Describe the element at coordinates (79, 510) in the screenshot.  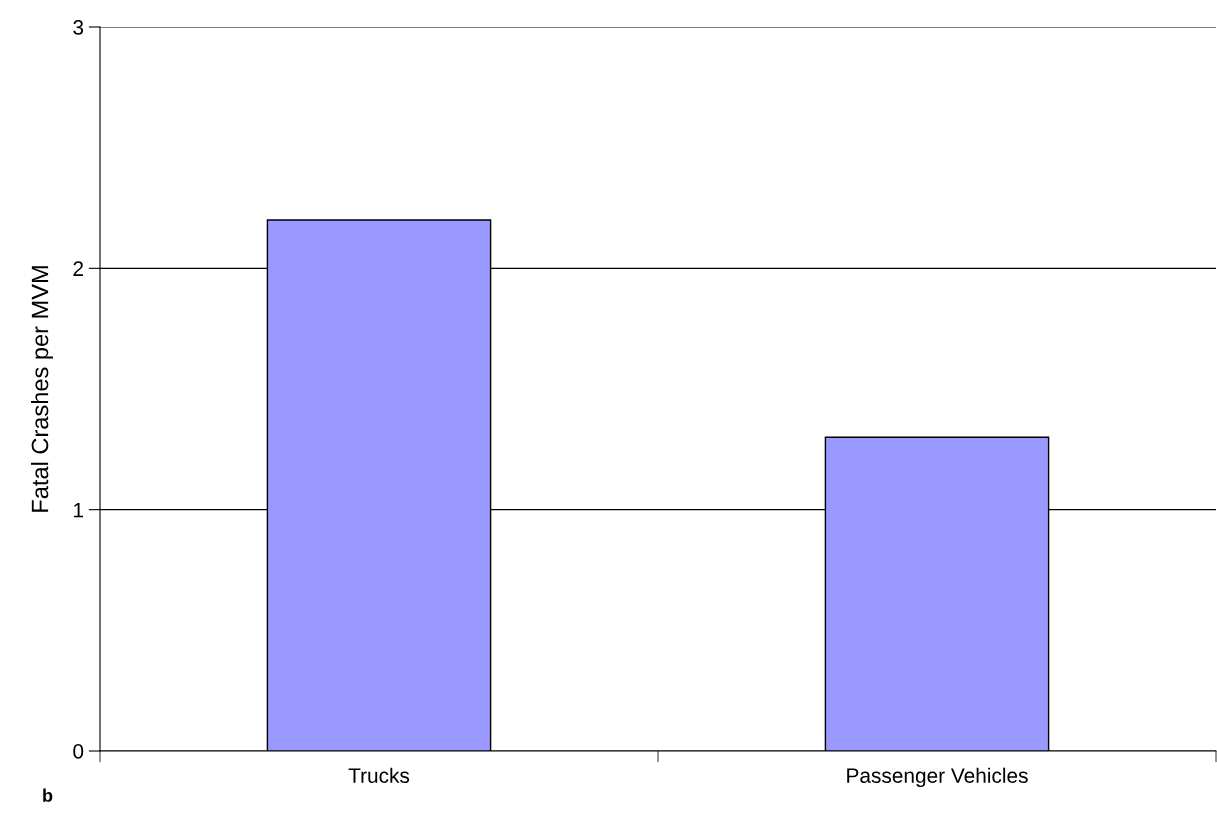
I see `y-tick-label: 1` at that location.